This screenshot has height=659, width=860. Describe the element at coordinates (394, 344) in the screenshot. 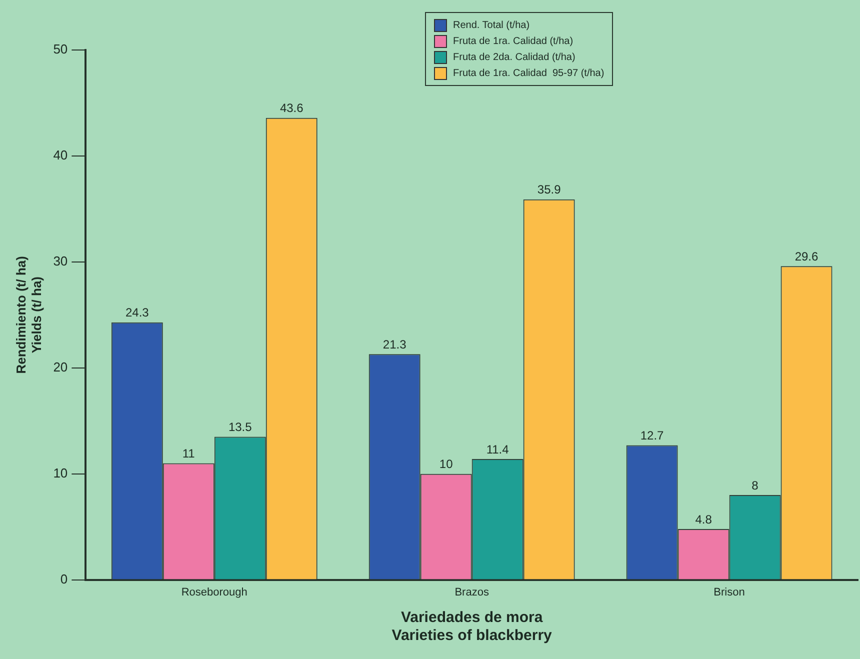

I see `data-label: 21.3` at that location.